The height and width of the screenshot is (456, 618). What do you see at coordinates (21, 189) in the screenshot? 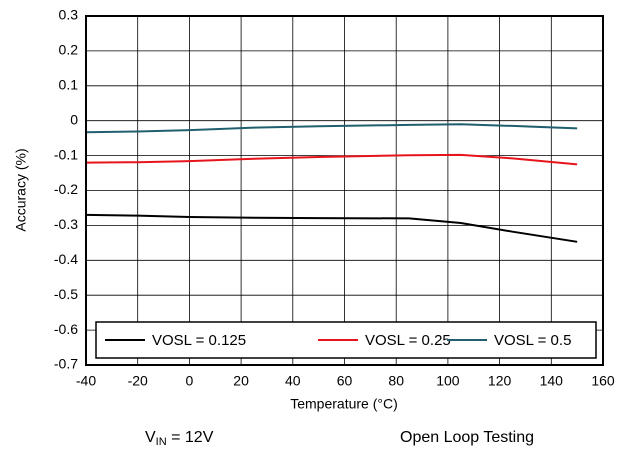
I see `y-axis-label: Accuracy (%)` at bounding box center [21, 189].